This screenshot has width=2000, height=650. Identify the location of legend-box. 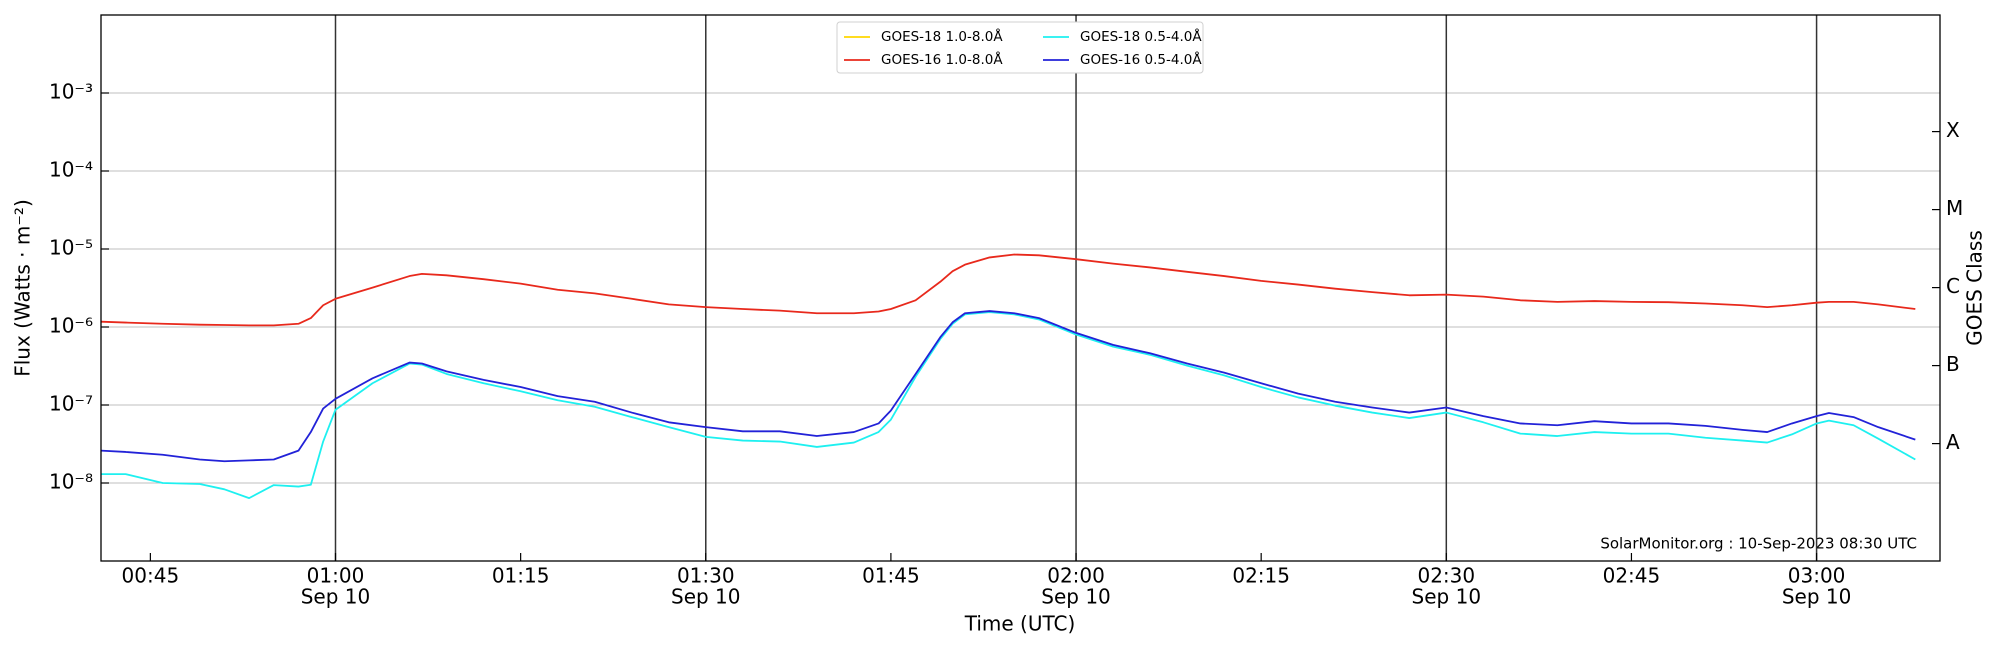
(1020, 47).